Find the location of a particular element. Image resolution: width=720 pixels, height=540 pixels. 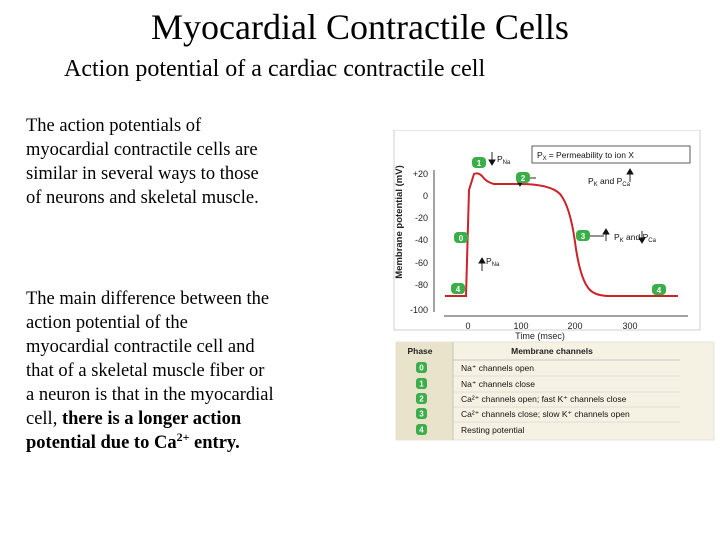

action-potential-curve is located at coordinates (561, 234).